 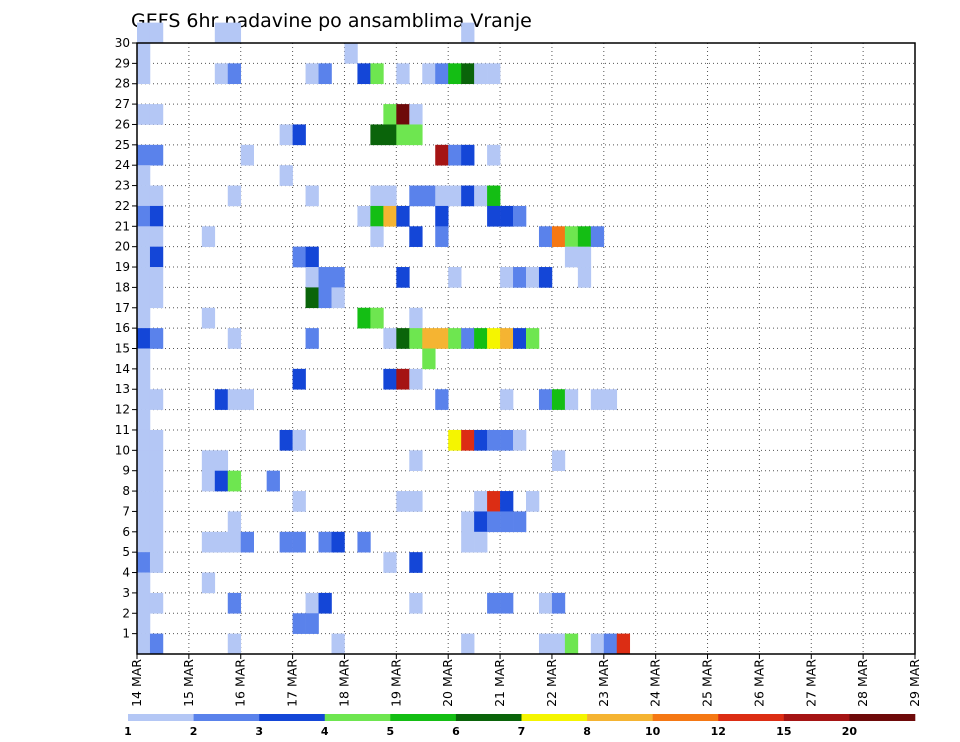 What do you see at coordinates (653, 731) in the screenshot?
I see `colorbar-label: 10` at bounding box center [653, 731].